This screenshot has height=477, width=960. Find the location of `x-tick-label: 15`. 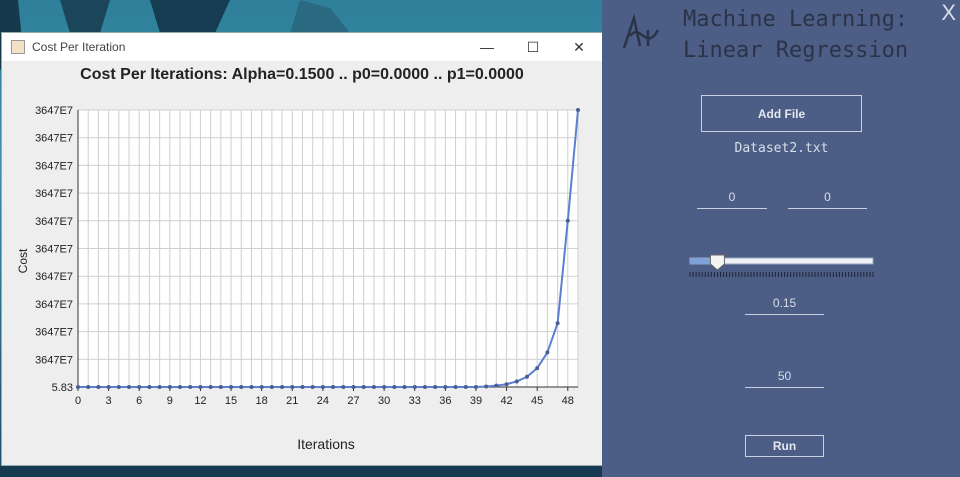

x-tick-label: 15 is located at coordinates (231, 401).